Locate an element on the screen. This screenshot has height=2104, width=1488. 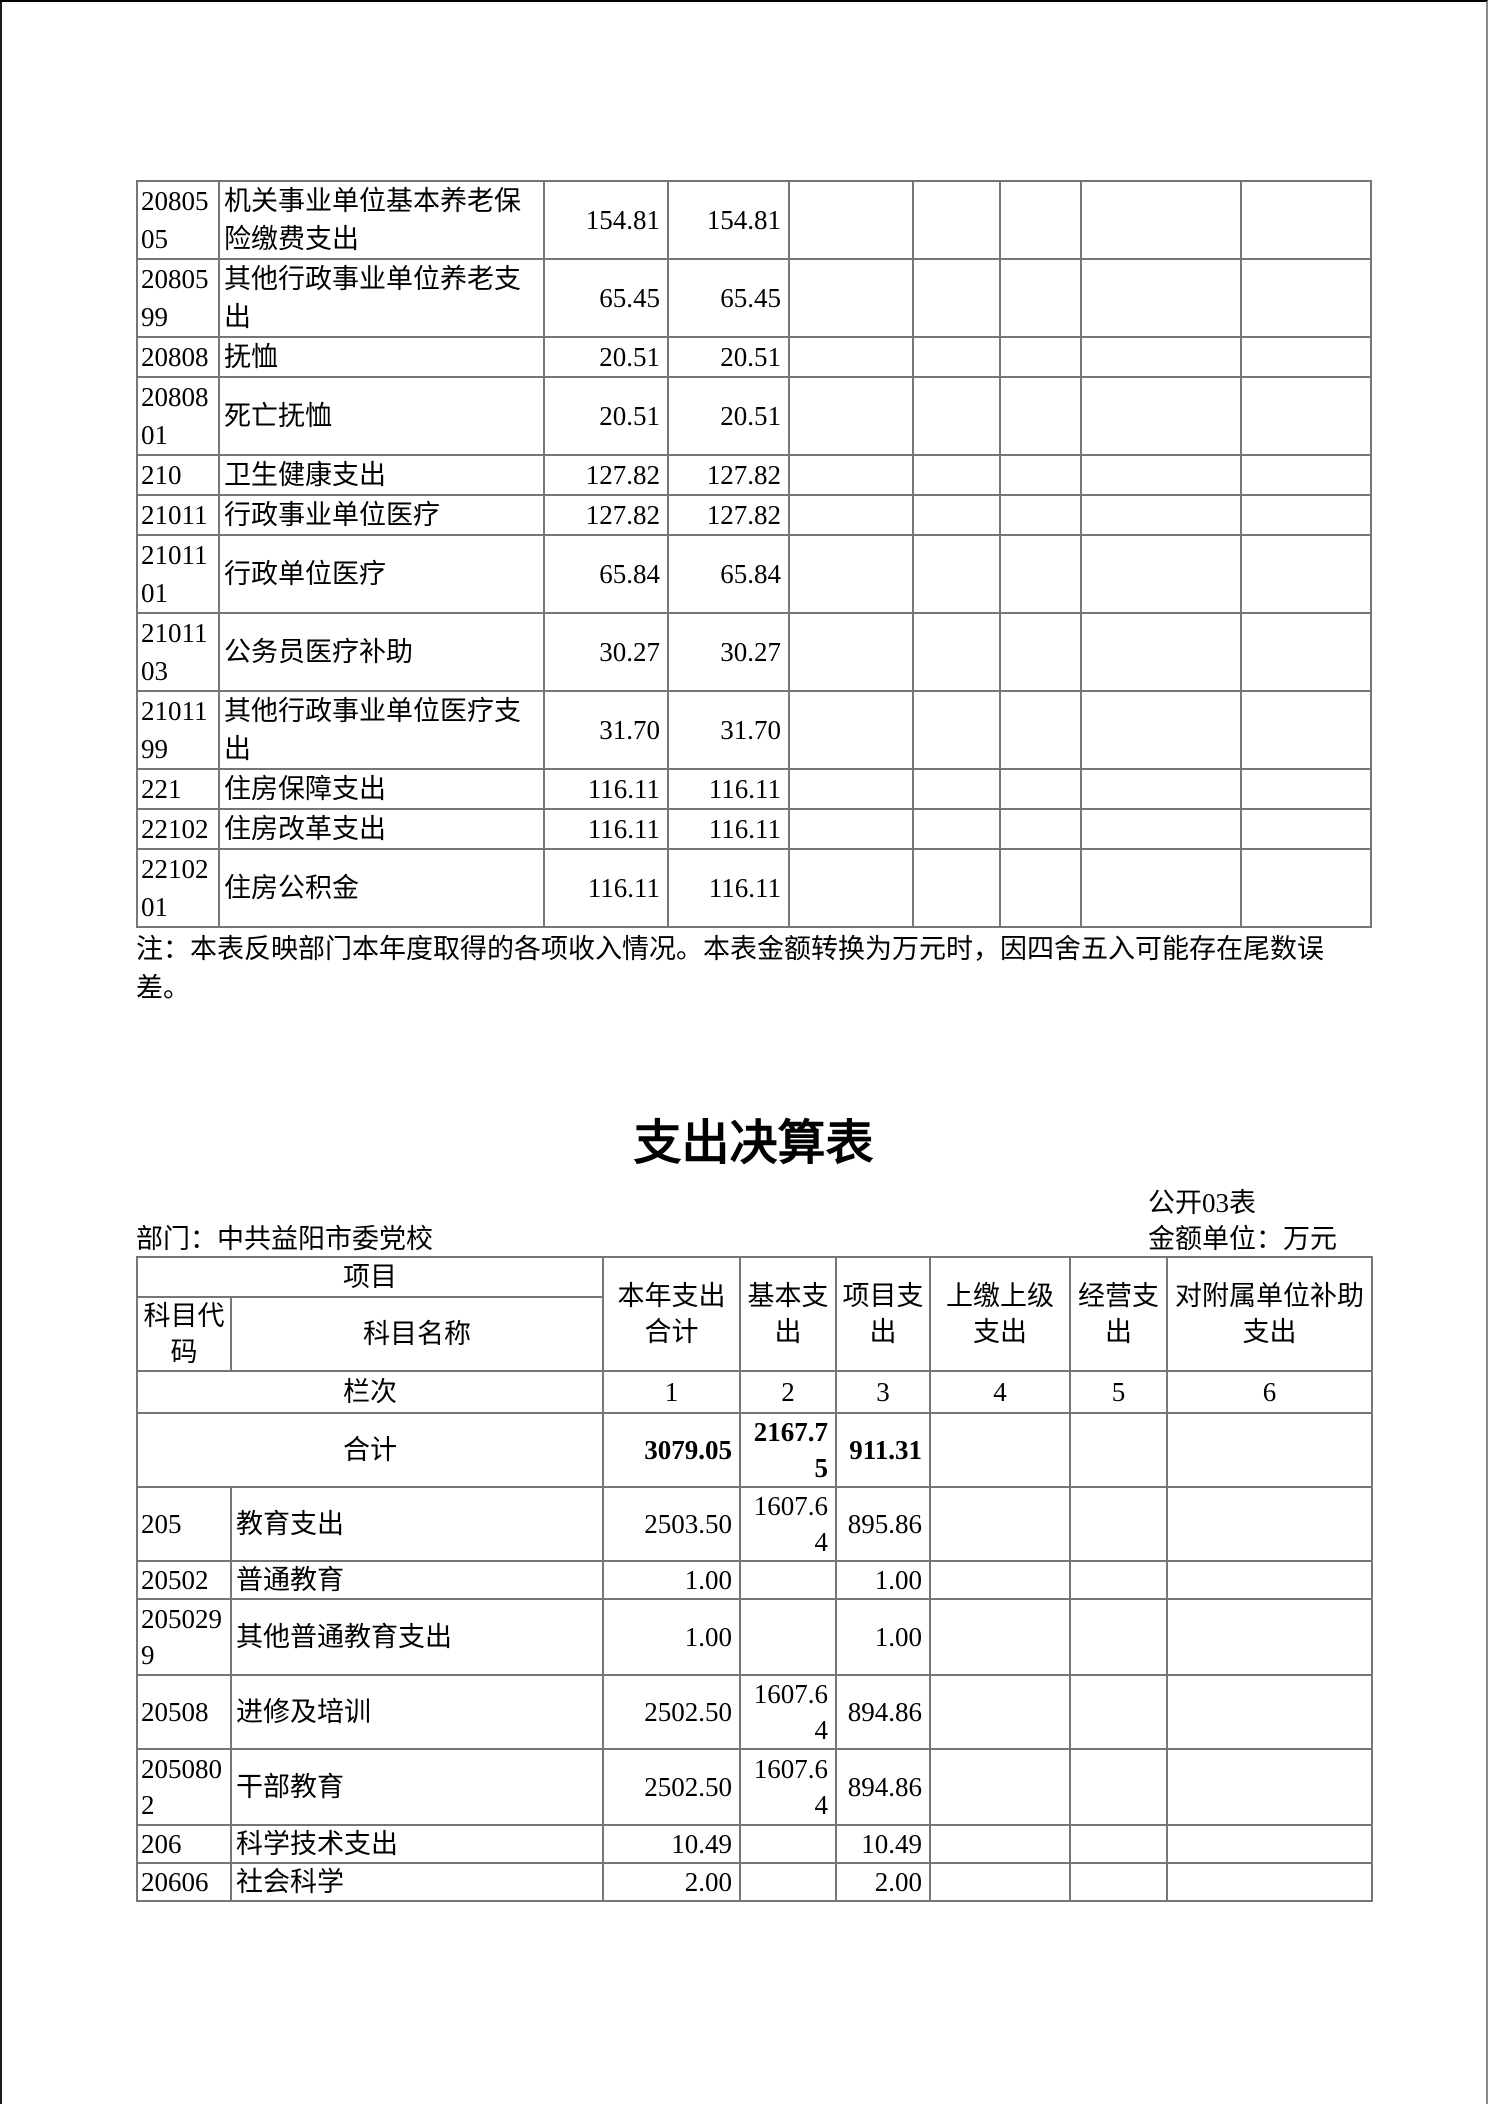
rank-cell: 2 is located at coordinates (788, 1392).